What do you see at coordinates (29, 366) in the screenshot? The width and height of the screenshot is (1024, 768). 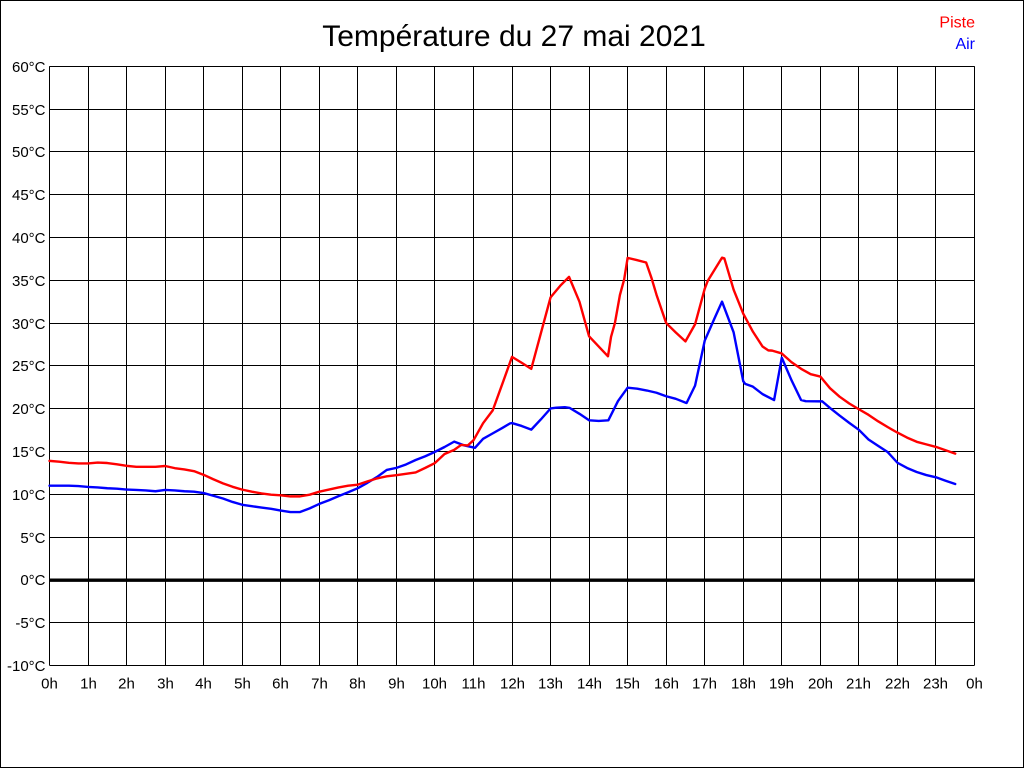 I see `svg-text: 25°C` at bounding box center [29, 366].